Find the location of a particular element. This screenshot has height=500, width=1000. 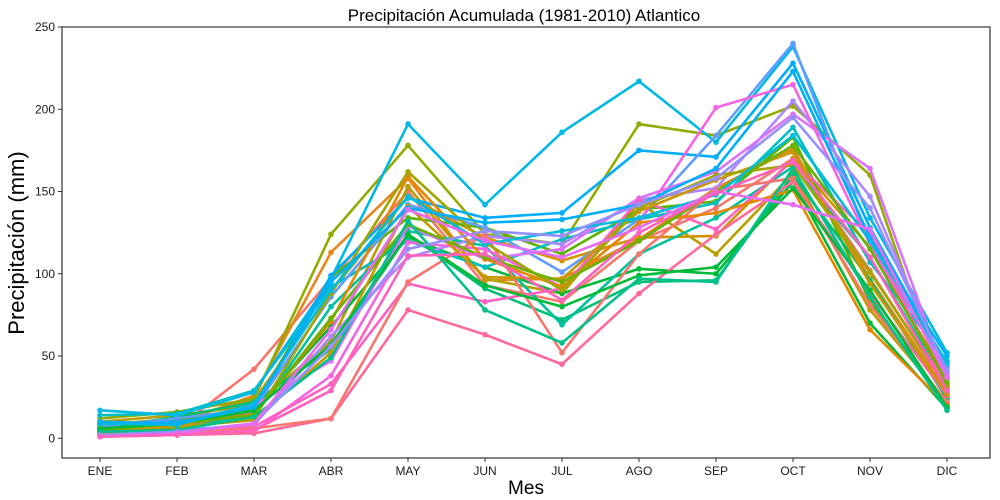

x-tick-label: DIC is located at coordinates (947, 471).